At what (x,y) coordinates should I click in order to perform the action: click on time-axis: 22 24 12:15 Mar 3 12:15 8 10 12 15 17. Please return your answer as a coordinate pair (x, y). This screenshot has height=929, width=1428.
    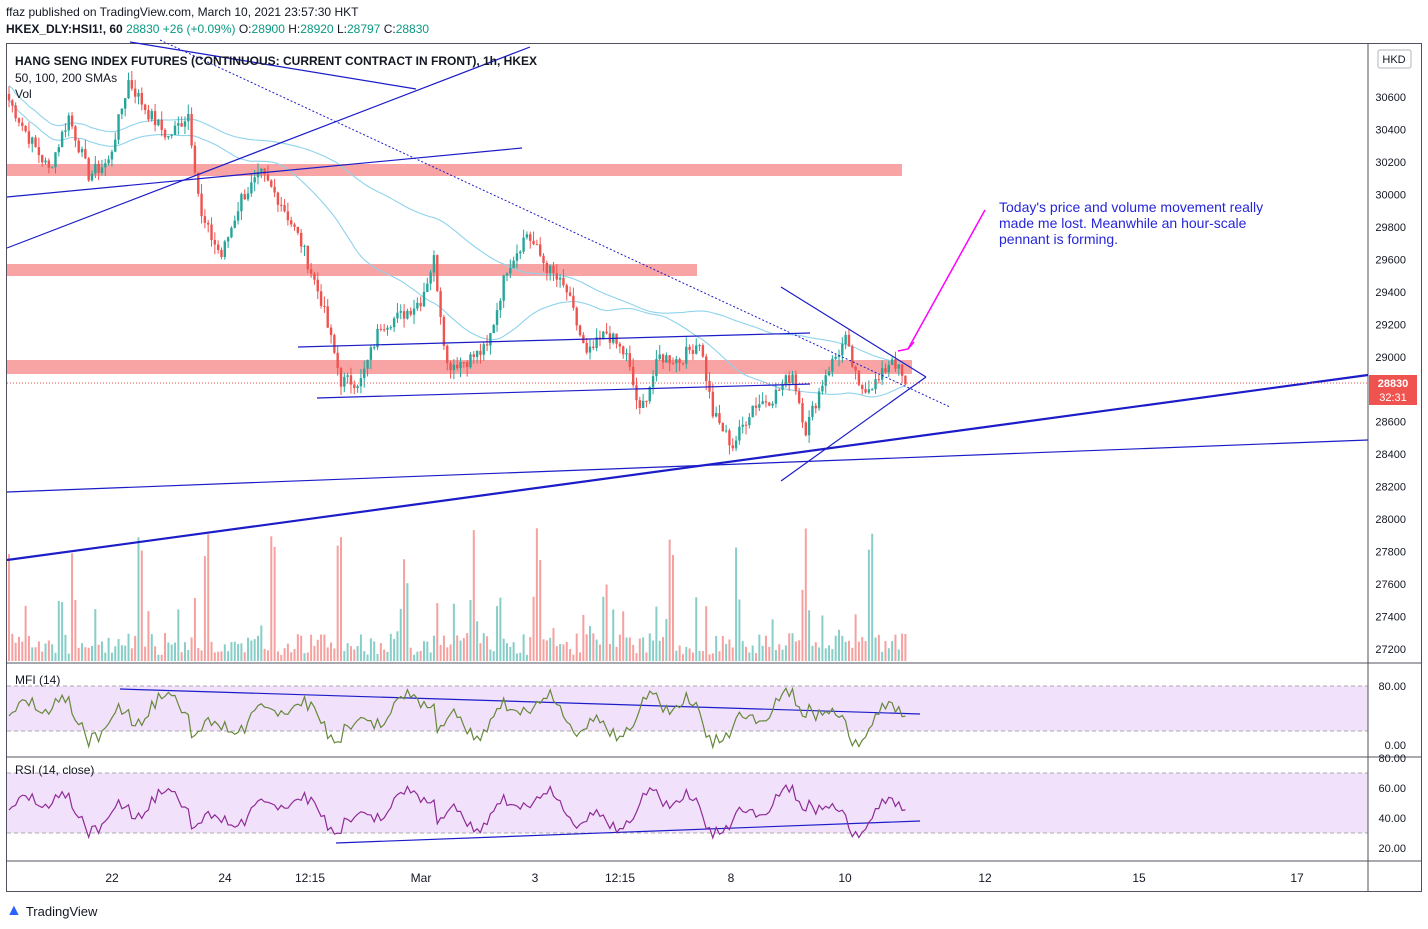
    Looking at the image, I should click on (704, 878).